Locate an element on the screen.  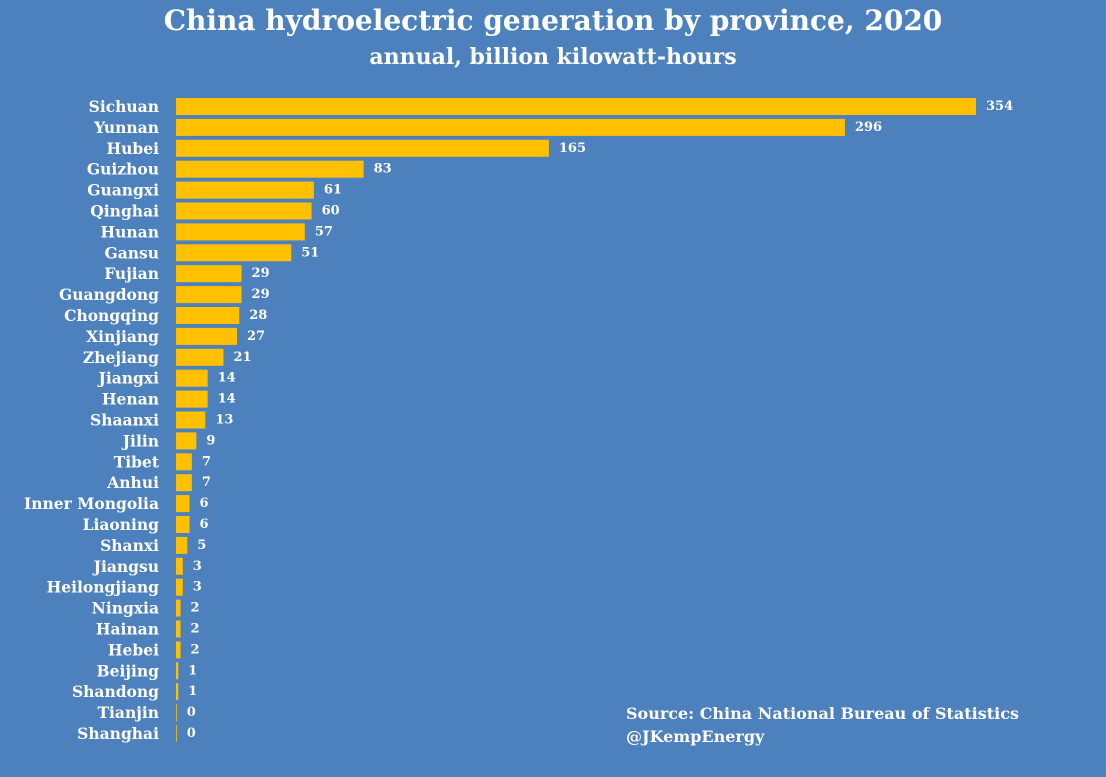
category-label: Yunnan is located at coordinates (126, 127).